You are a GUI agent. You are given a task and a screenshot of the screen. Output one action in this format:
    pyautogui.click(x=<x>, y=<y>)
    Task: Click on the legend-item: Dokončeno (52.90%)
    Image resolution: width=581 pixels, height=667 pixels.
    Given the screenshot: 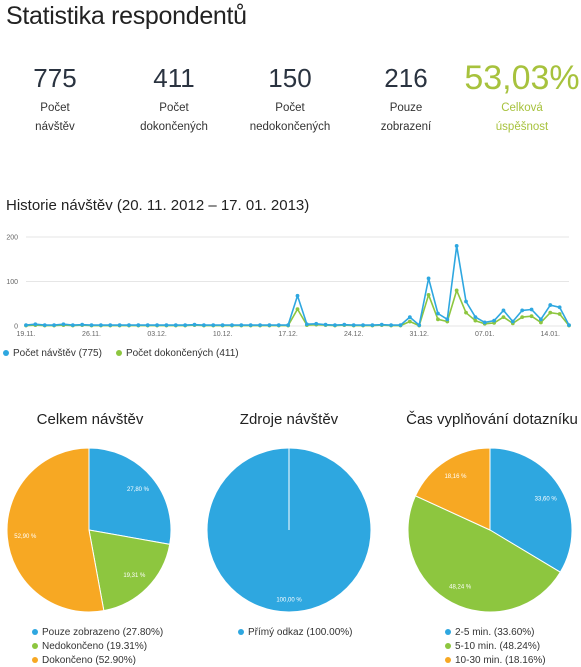 What is the action you would take?
    pyautogui.click(x=97, y=660)
    